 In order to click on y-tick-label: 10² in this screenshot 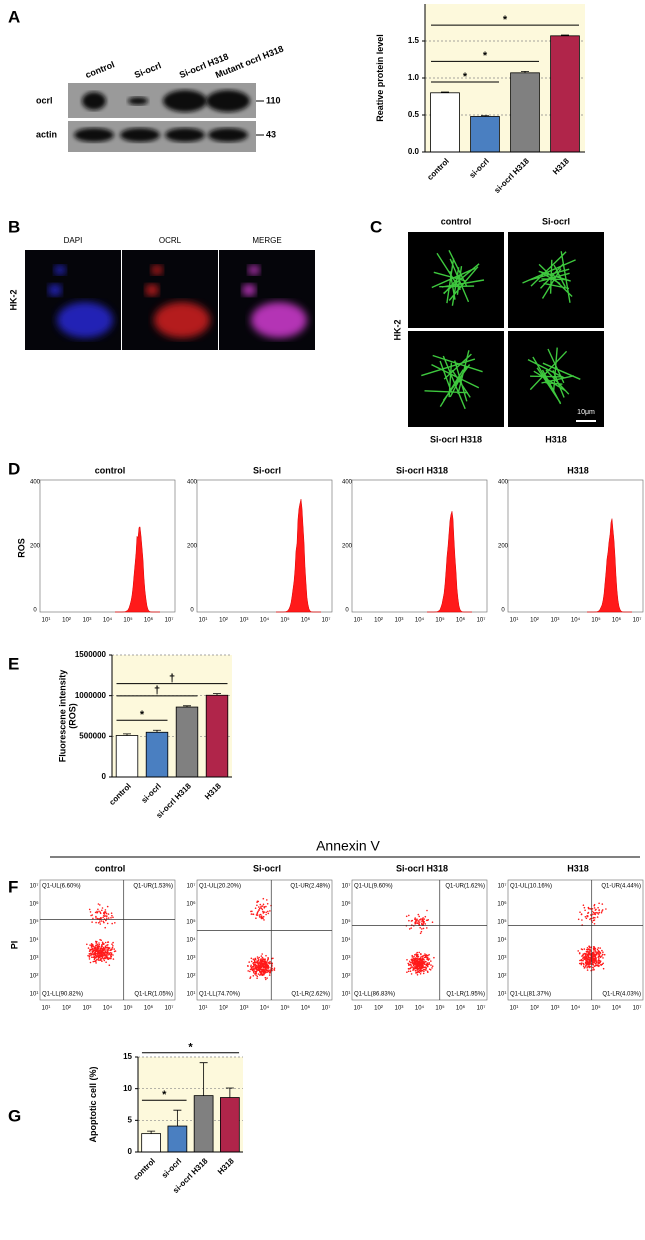, I will do `click(346, 977)`.